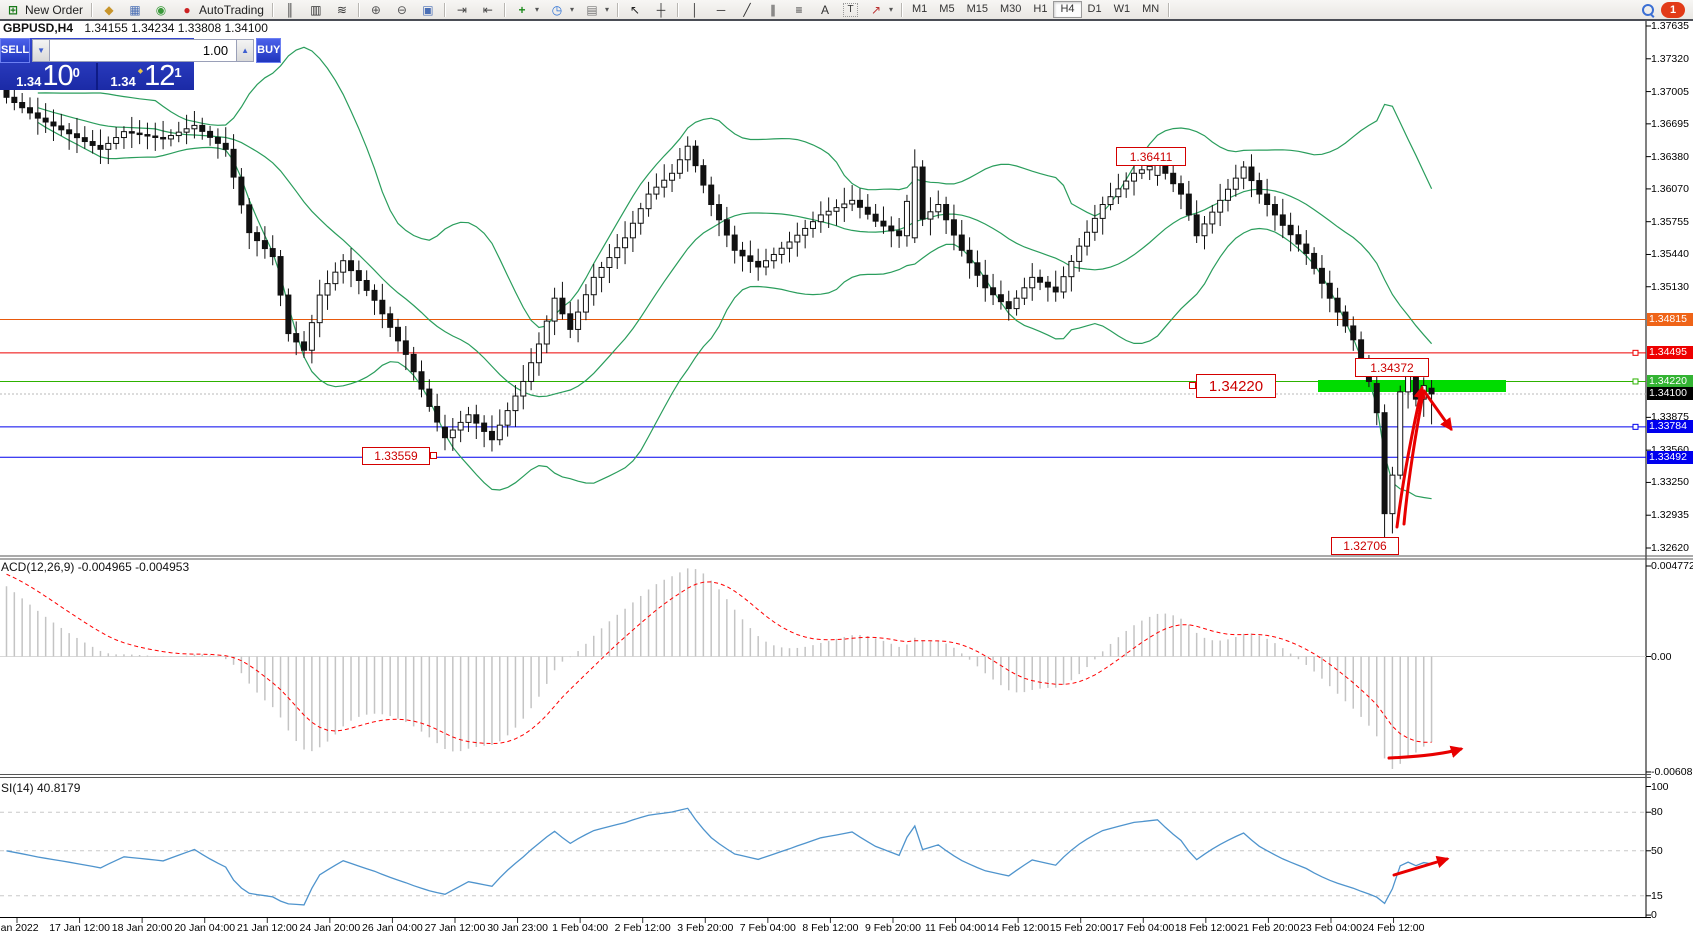  I want to click on candlestick-icon: ▥, so click(316, 9).